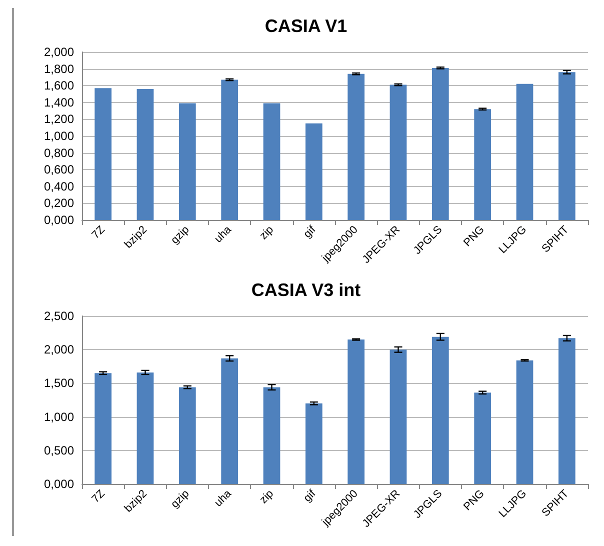  What do you see at coordinates (59, 153) in the screenshot?
I see `y-tick-label: 0,800` at bounding box center [59, 153].